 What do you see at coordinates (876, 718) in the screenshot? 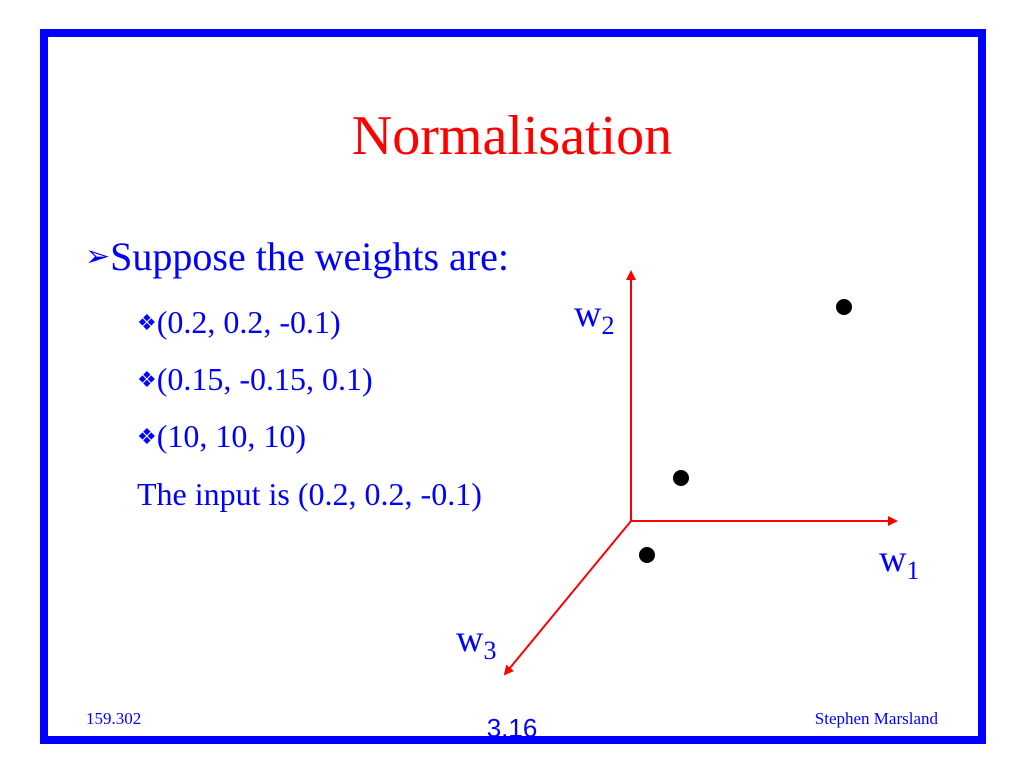
I see `author-name: Stephen Marsland` at bounding box center [876, 718].